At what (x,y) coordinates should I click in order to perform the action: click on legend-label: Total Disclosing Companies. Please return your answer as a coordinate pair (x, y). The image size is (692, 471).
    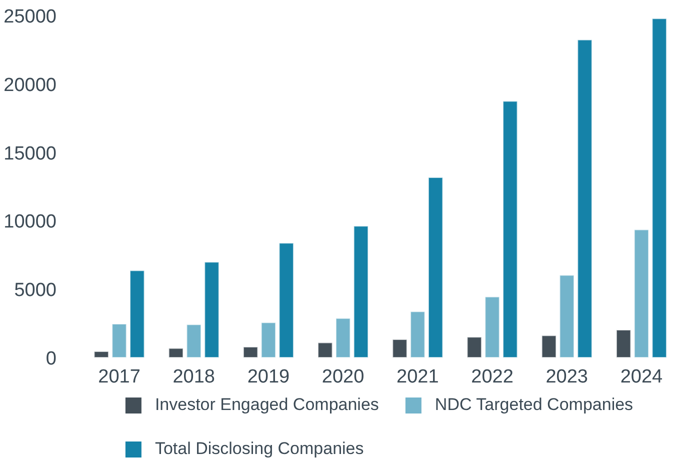
    Looking at the image, I should click on (259, 449).